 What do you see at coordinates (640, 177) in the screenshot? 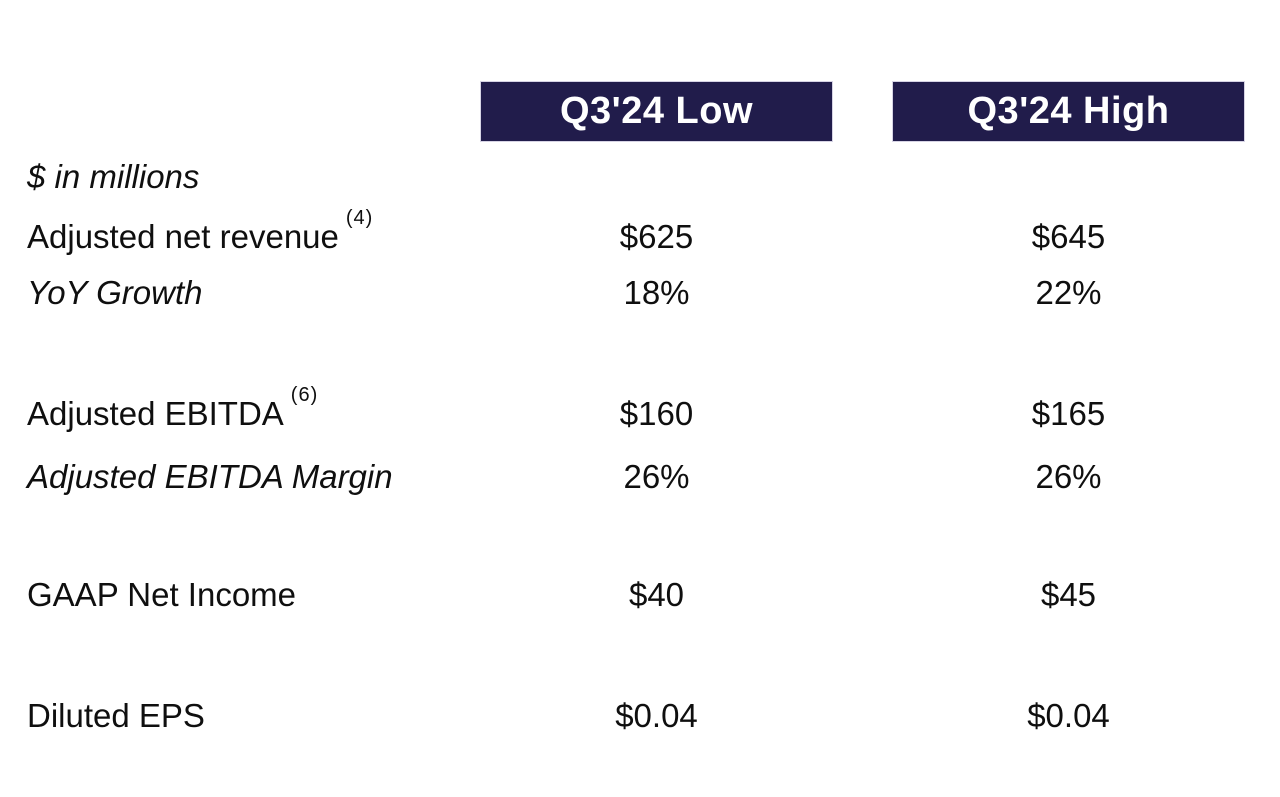
I see `unit-note-row: $ in millions` at bounding box center [640, 177].